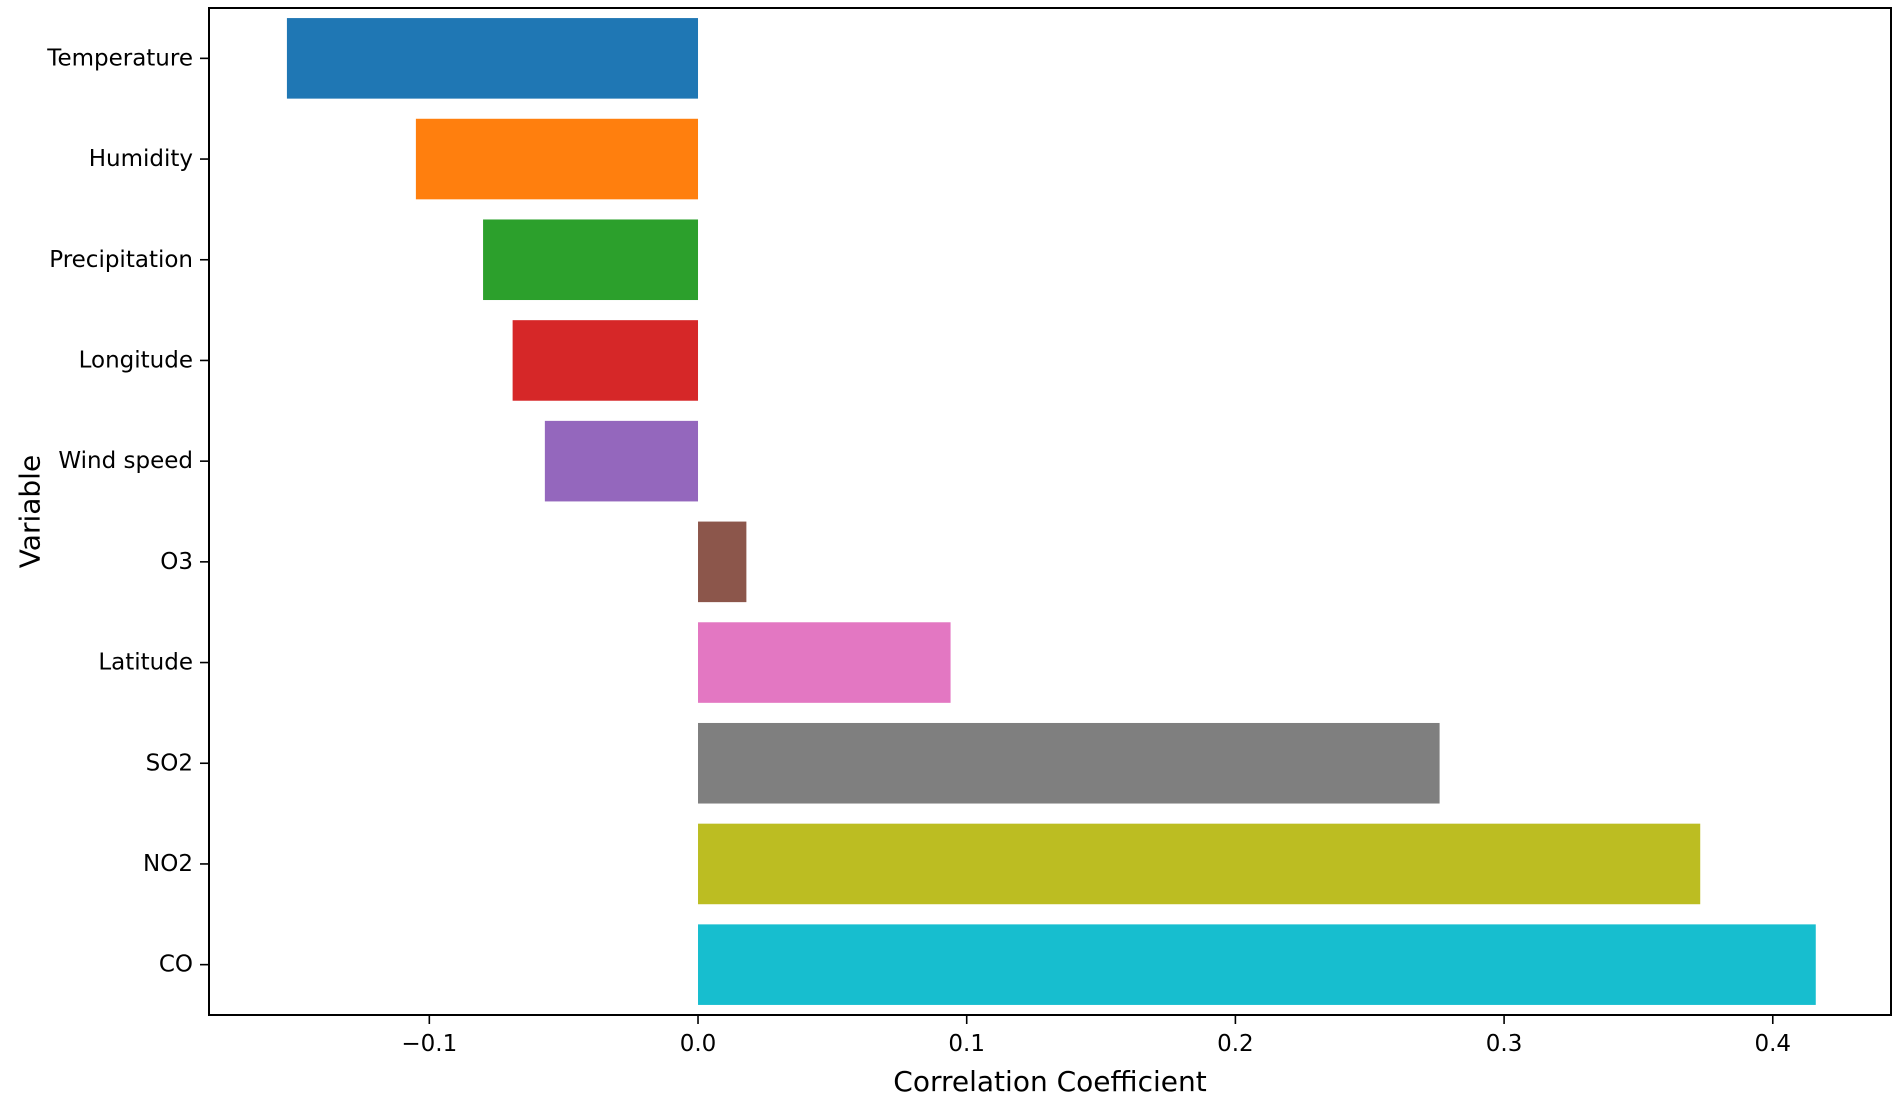 The width and height of the screenshot is (1900, 1097). What do you see at coordinates (605, 360) in the screenshot?
I see `bar-longitude` at bounding box center [605, 360].